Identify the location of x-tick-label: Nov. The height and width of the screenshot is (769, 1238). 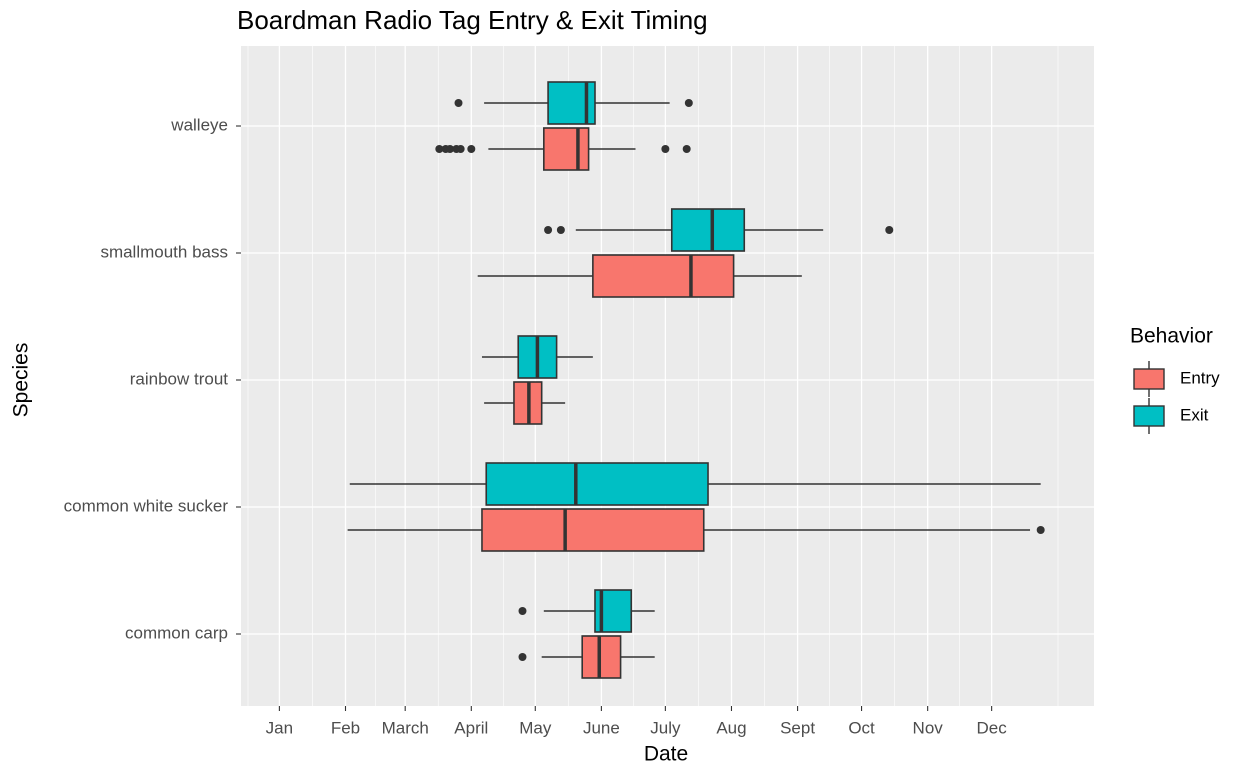
(928, 727).